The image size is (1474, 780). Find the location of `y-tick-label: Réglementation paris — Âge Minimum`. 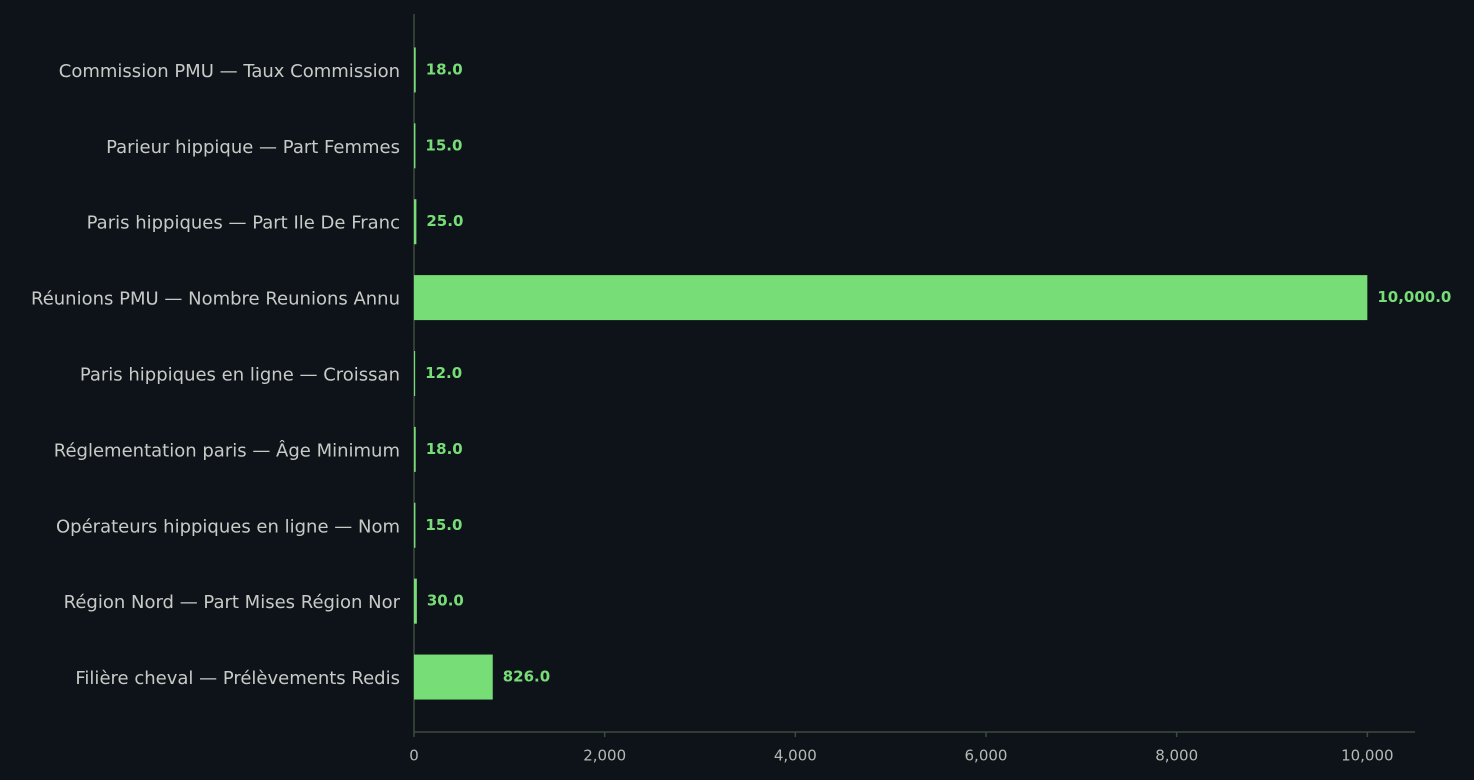

y-tick-label: Réglementation paris — Âge Minimum is located at coordinates (227, 450).